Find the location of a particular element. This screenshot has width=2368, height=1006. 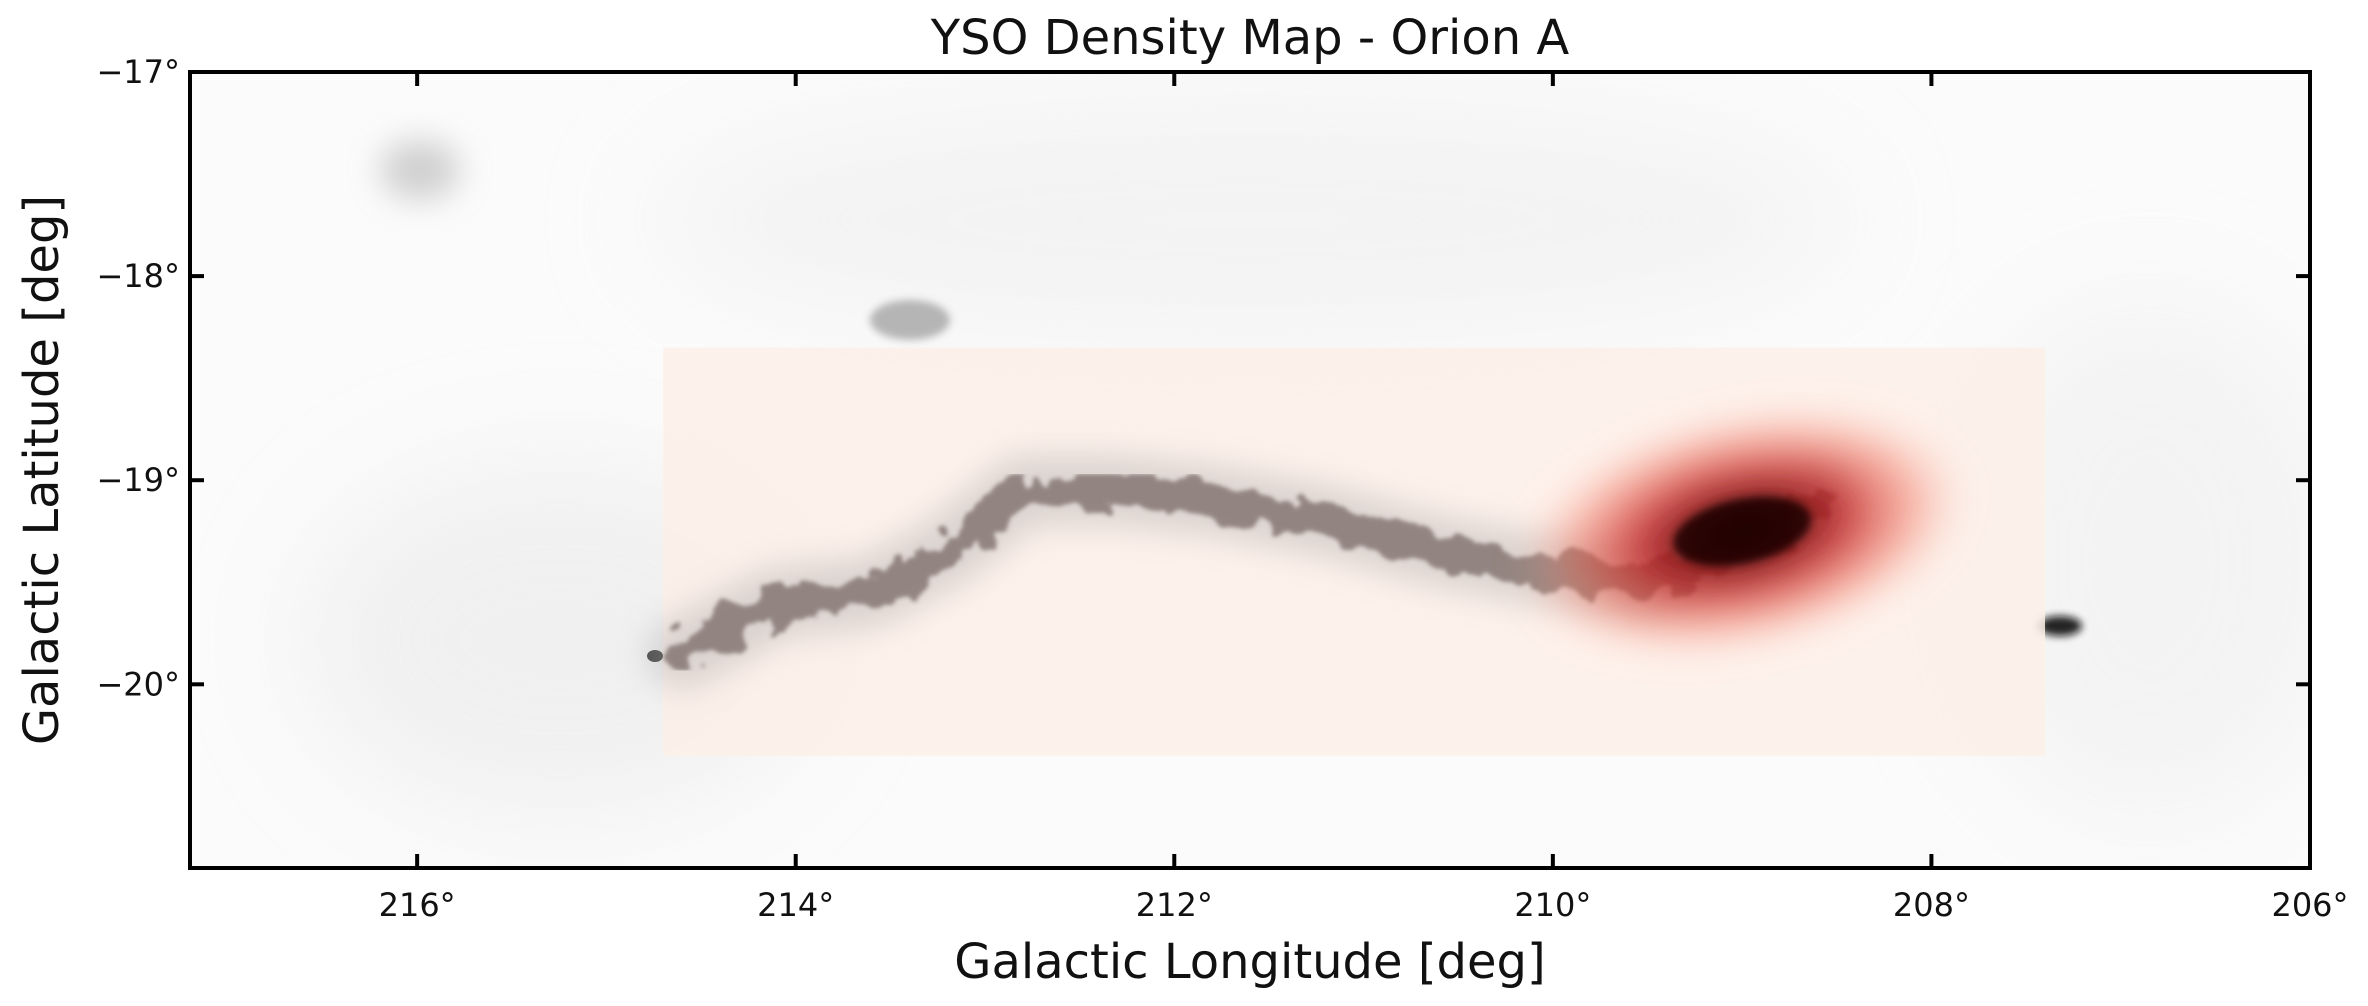

x-tick-label: 210° is located at coordinates (1552, 905).